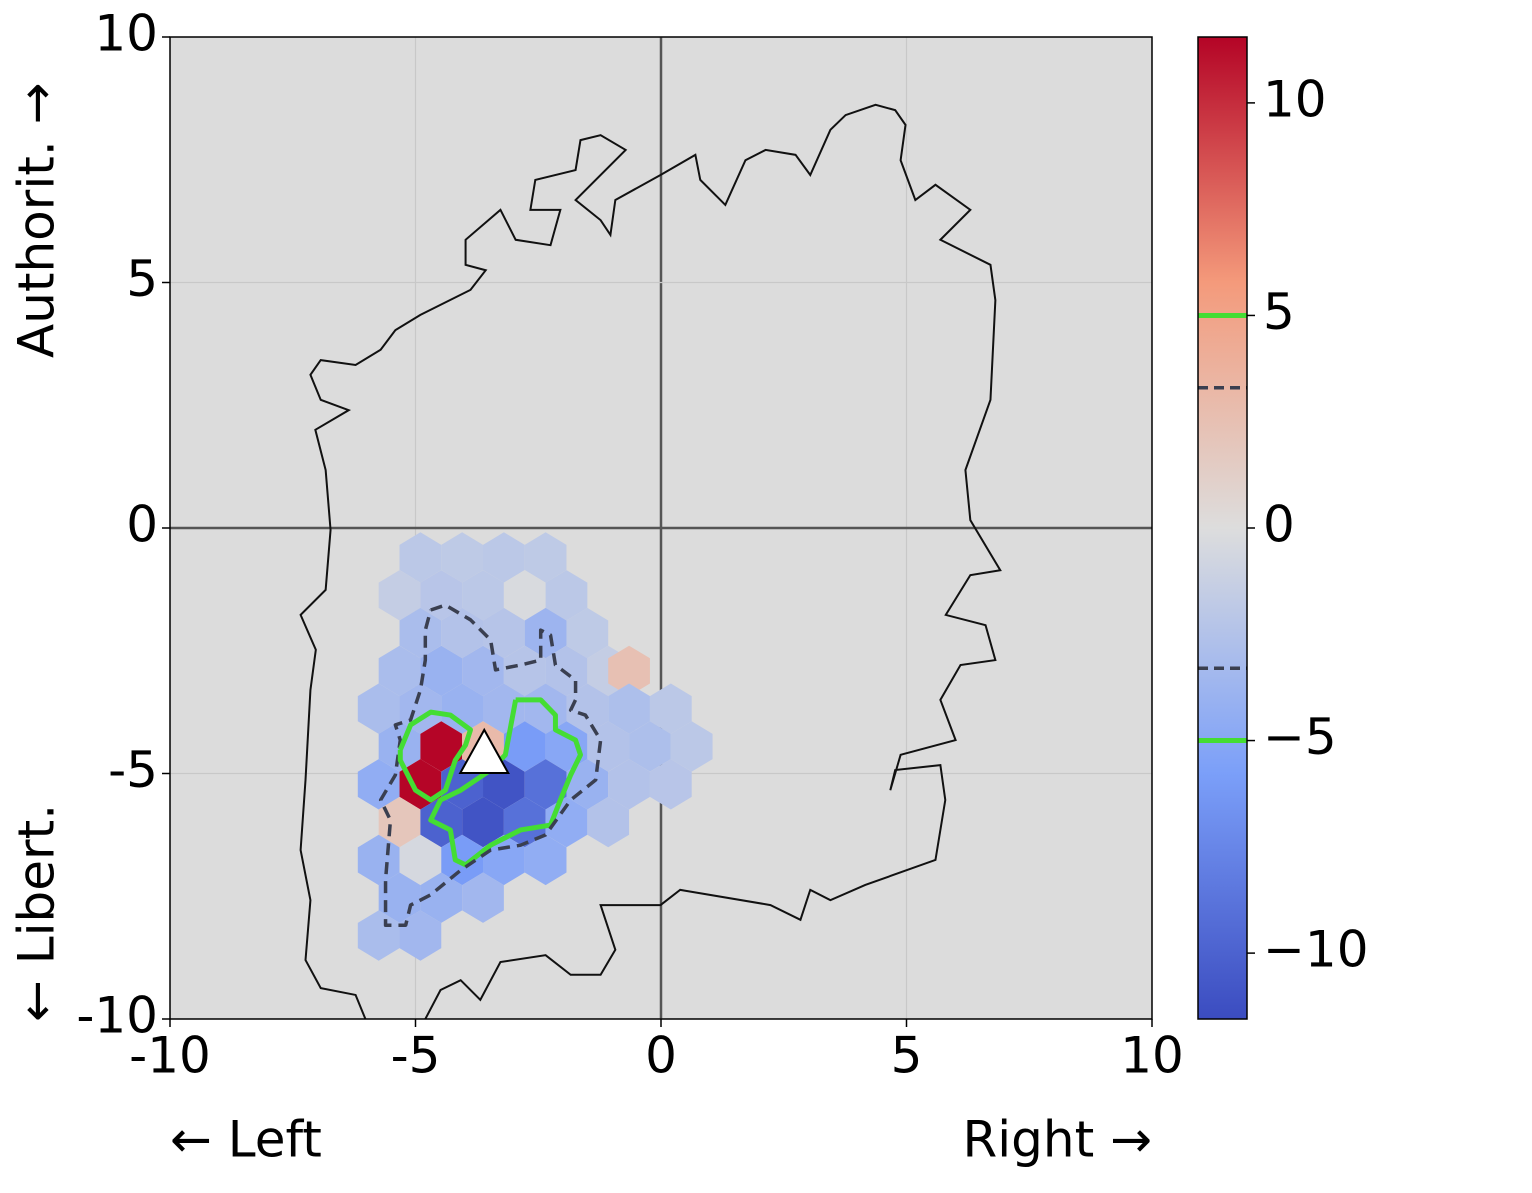 The width and height of the screenshot is (1532, 1193). I want to click on colorbar-tick-label: 10, so click(1295, 99).